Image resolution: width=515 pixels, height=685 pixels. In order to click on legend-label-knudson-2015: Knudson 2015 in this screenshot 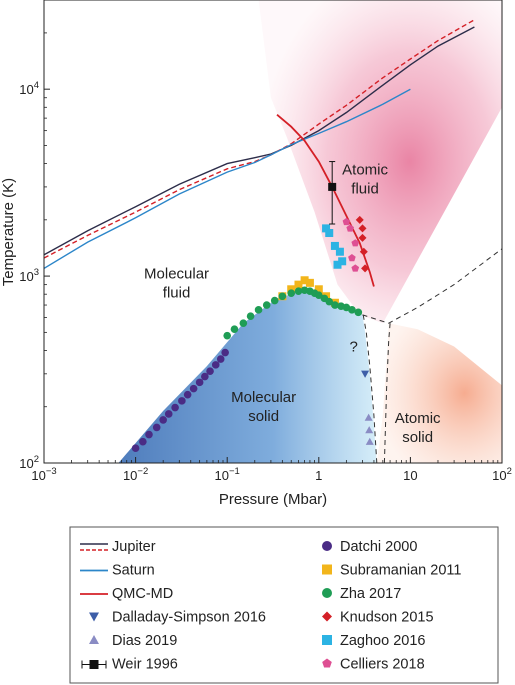, I will do `click(387, 618)`.